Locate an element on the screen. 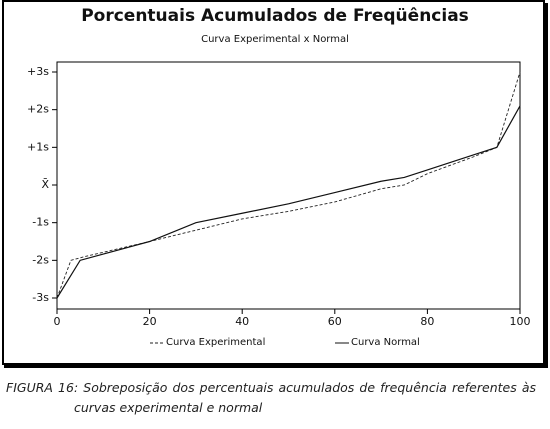 Image resolution: width=550 pixels, height=429 pixels. x-tick-label: 0 is located at coordinates (57, 321).